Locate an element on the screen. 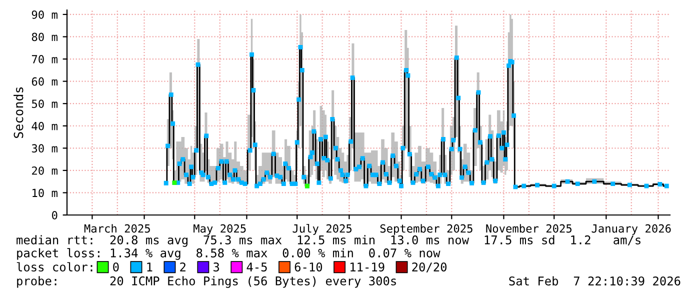 The height and width of the screenshot is (297, 697). x-tick-label: July 2025 is located at coordinates (322, 229).